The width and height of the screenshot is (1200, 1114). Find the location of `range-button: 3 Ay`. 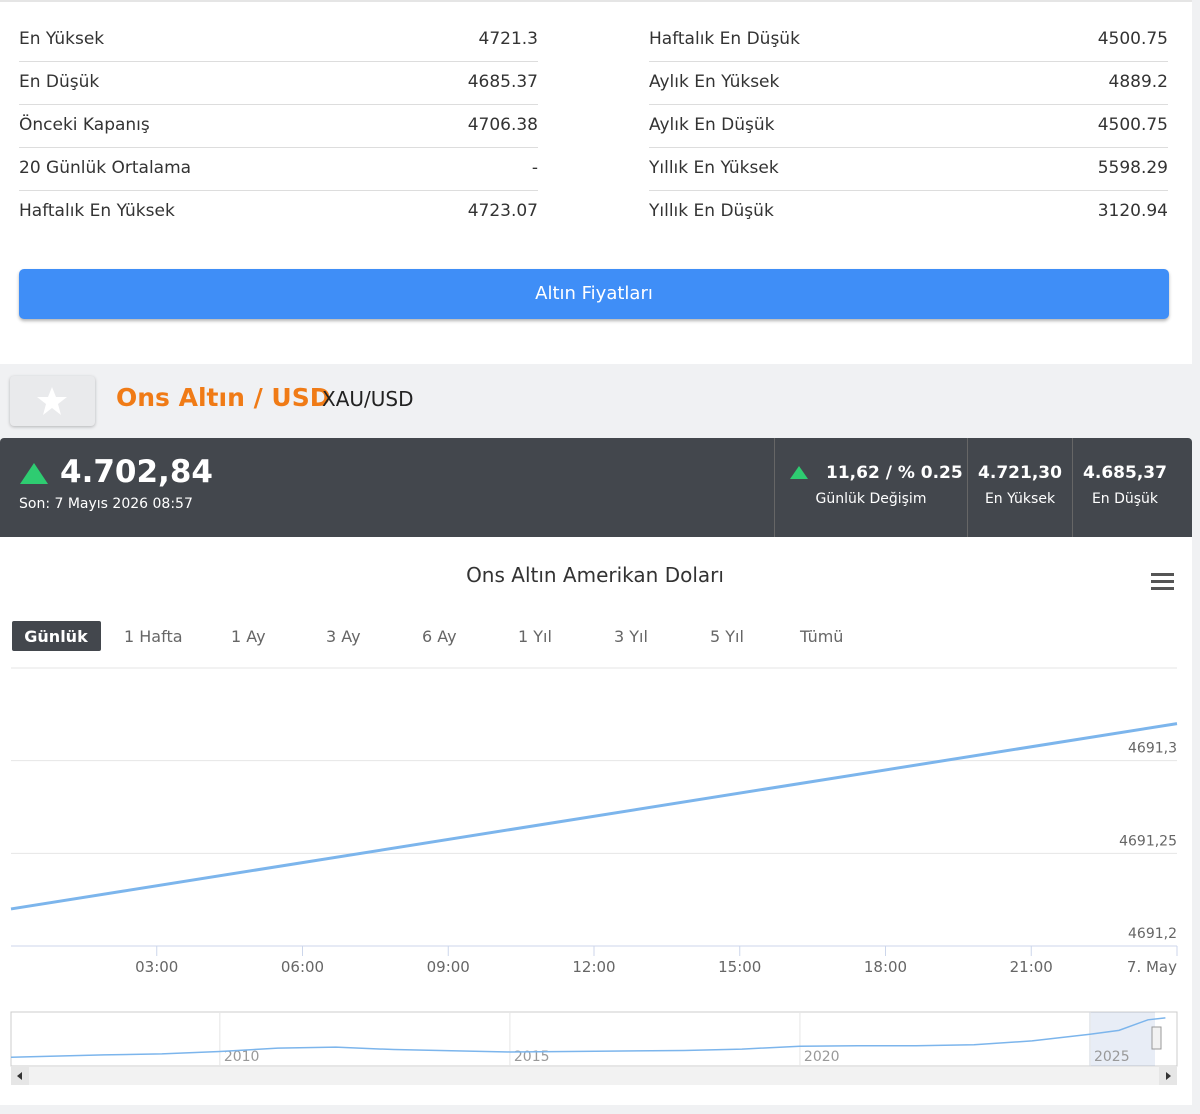

range-button: 3 Ay is located at coordinates (343, 636).